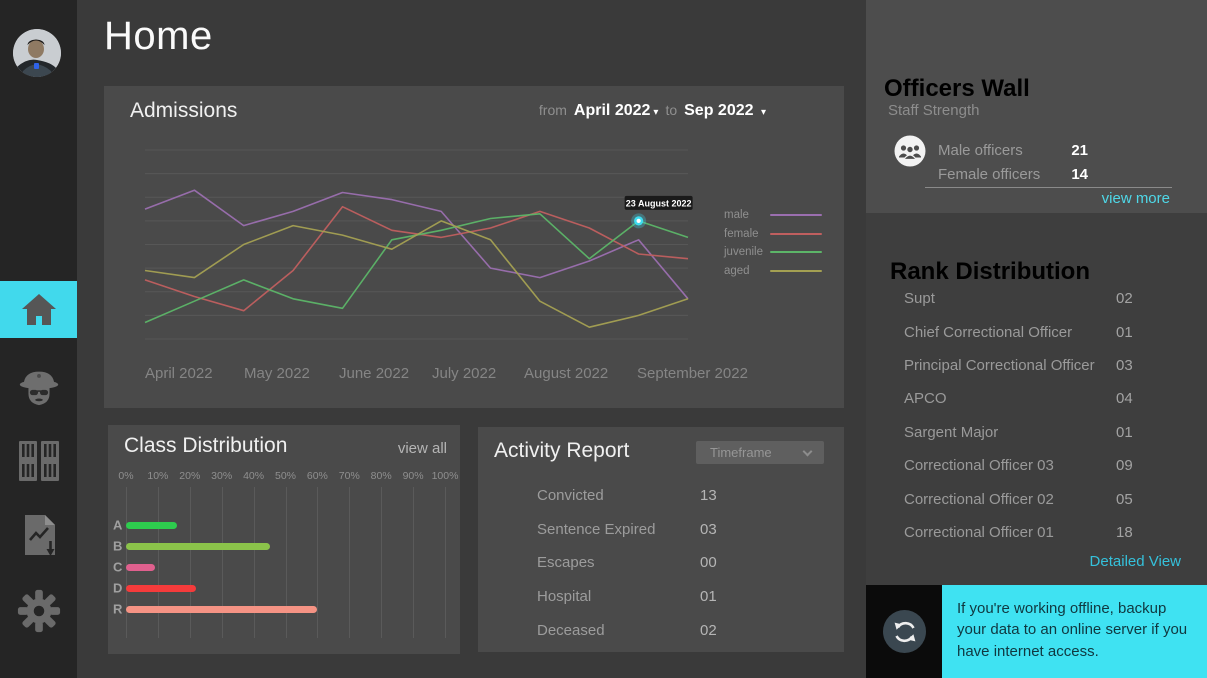  What do you see at coordinates (989, 174) in the screenshot?
I see `item-label: Female officers` at bounding box center [989, 174].